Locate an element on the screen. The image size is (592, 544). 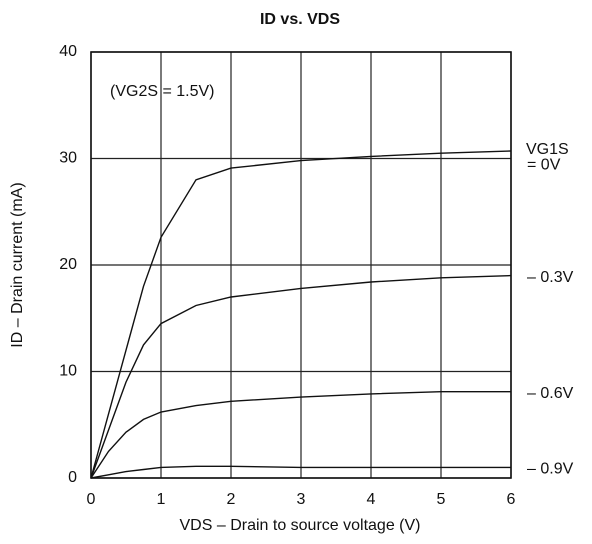
x-tick-label: 3 is located at coordinates (301, 499).